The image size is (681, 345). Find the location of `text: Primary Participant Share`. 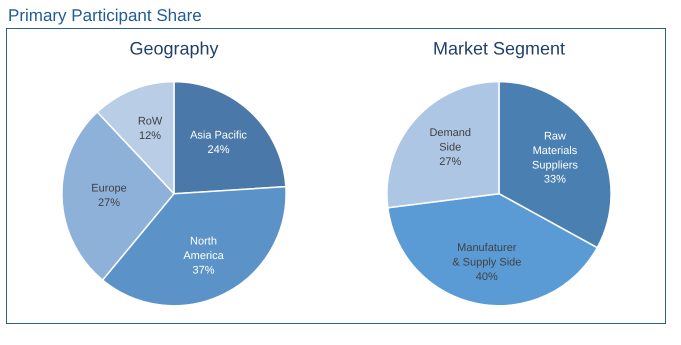

text: Primary Participant Share is located at coordinates (105, 16).